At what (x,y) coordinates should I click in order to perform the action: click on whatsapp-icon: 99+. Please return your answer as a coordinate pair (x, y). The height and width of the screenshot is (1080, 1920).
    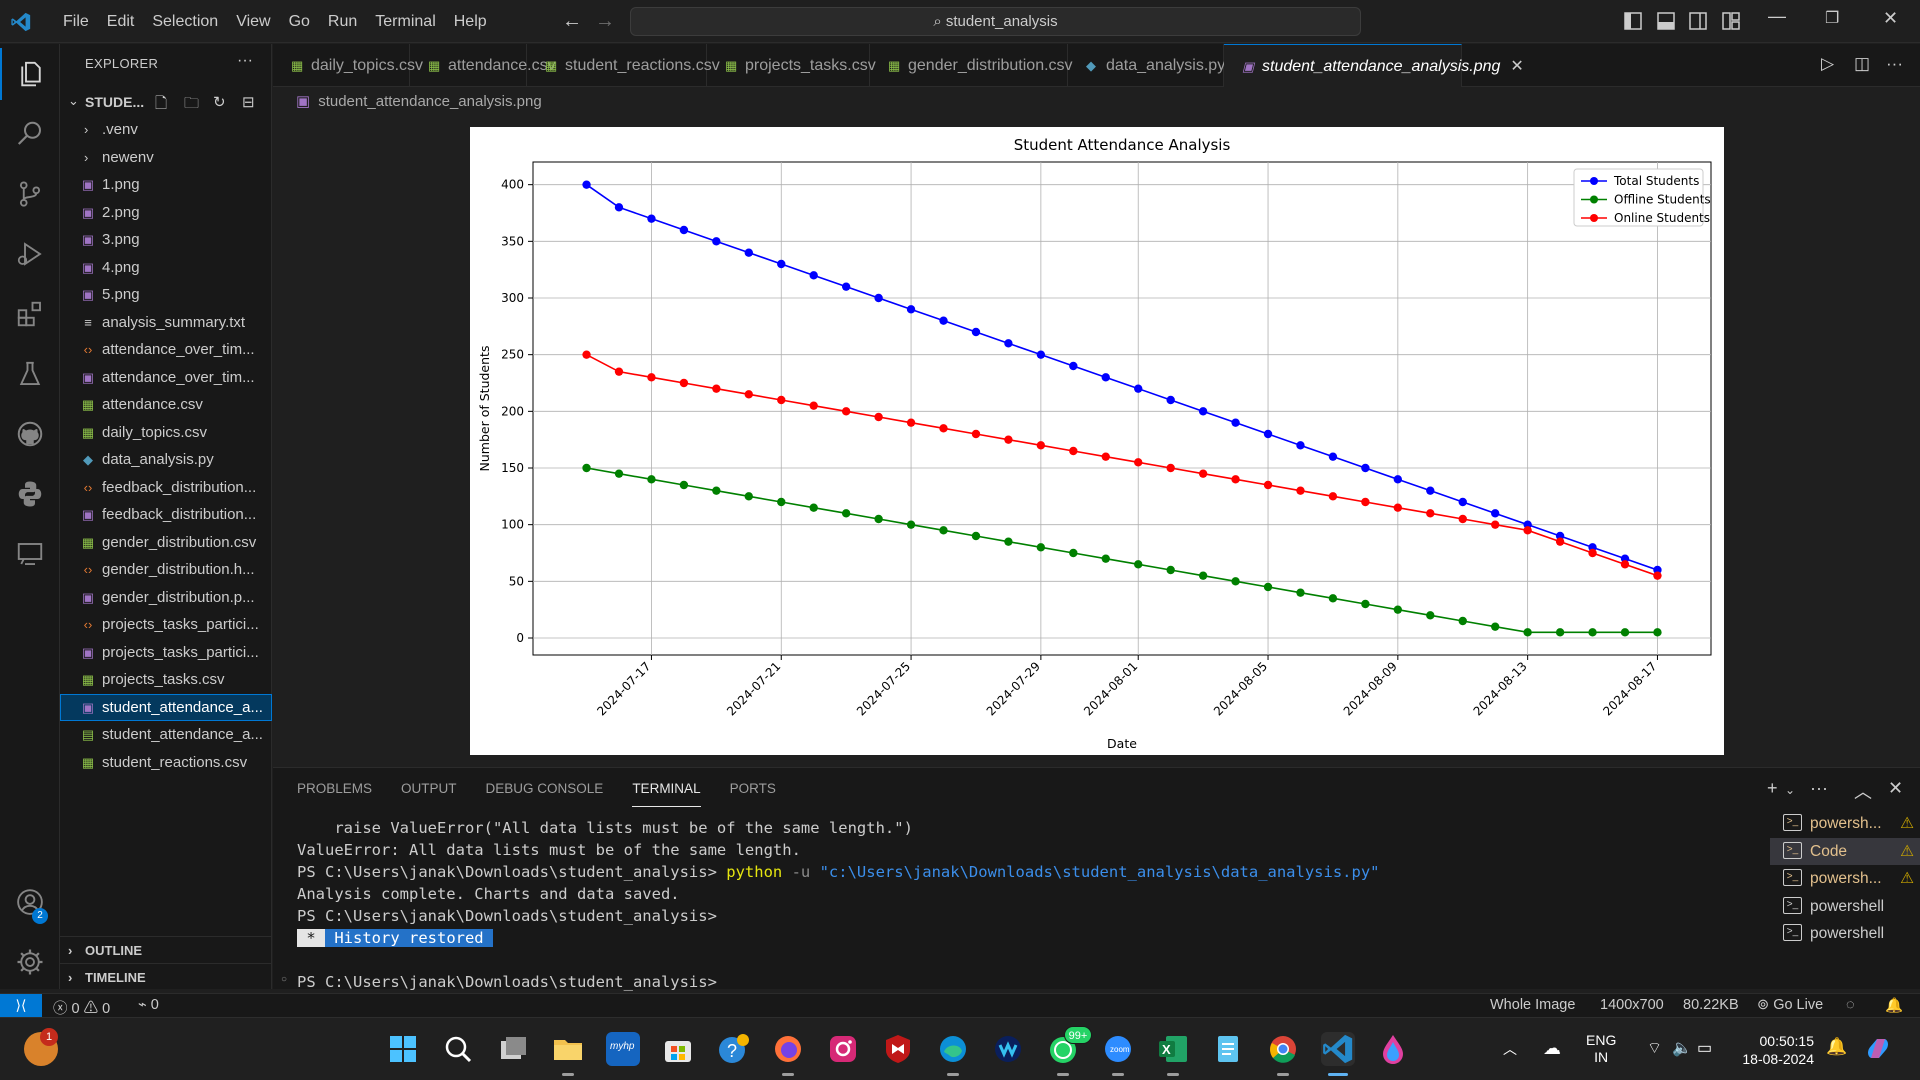
    Looking at the image, I should click on (1069, 1051).